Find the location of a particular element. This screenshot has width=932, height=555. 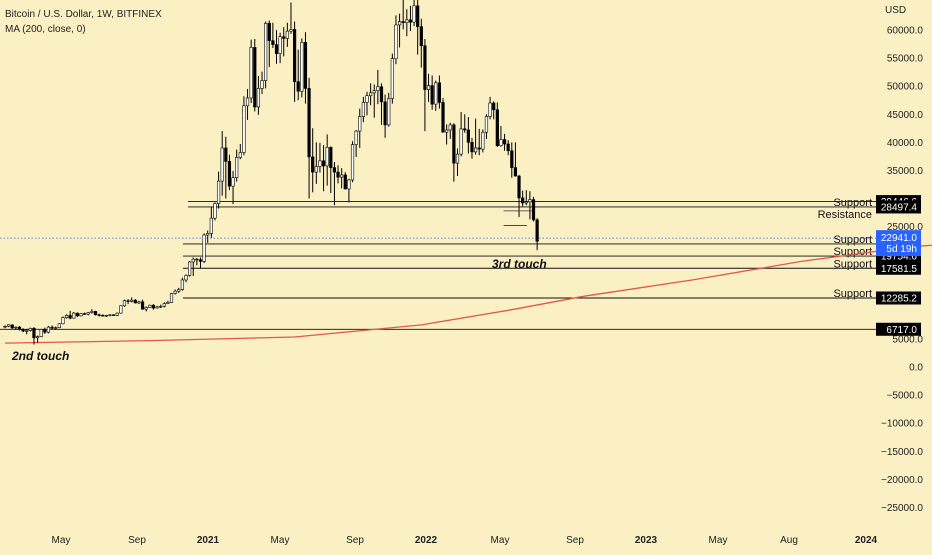

price-tag-box is located at coordinates (898, 268).